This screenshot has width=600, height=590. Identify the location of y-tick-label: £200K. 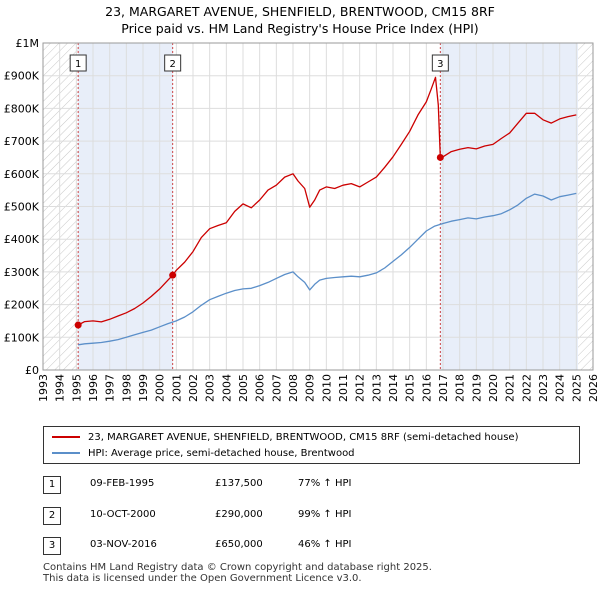
(22, 305).